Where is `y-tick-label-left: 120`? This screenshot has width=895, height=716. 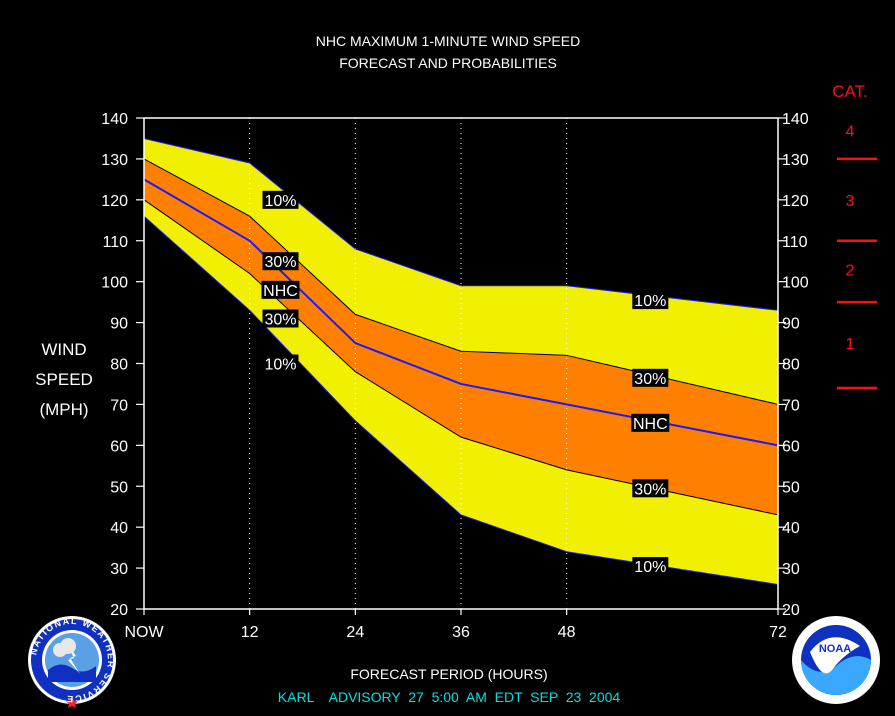 y-tick-label-left: 120 is located at coordinates (114, 201).